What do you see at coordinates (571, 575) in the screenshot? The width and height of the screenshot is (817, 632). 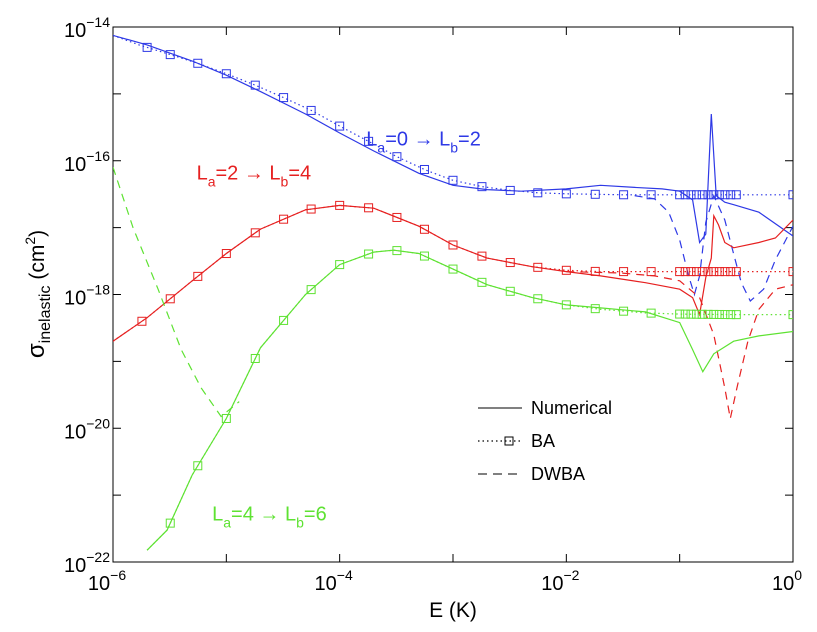 I see `x-tick-exp: −2` at bounding box center [571, 575].